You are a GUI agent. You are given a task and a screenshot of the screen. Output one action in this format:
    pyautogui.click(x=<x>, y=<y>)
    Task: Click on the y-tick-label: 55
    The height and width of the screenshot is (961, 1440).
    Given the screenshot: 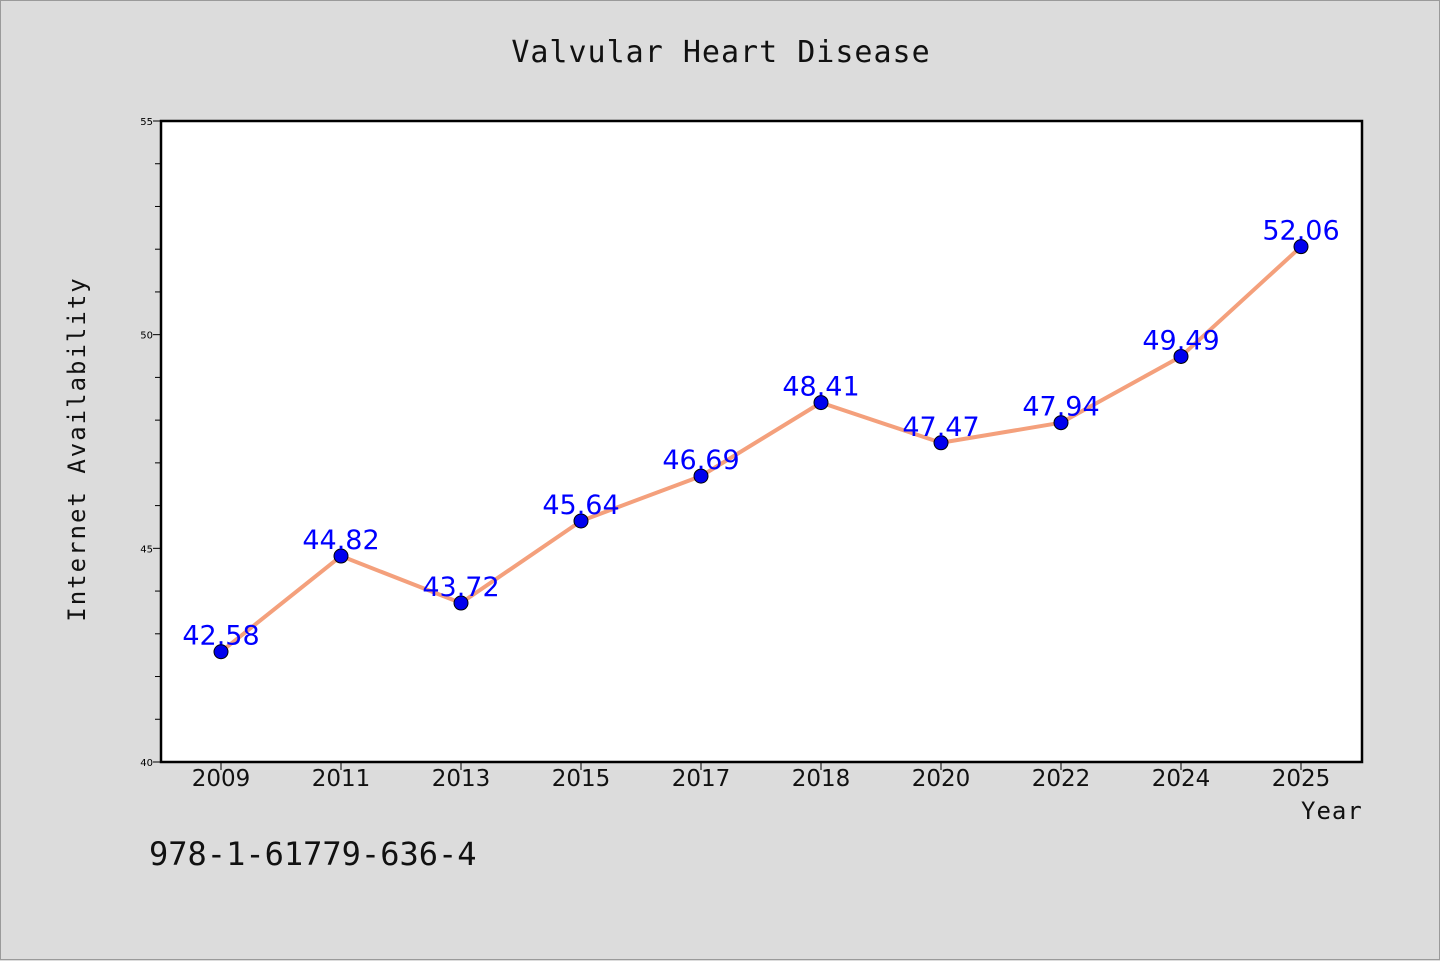 What is the action you would take?
    pyautogui.click(x=146, y=122)
    